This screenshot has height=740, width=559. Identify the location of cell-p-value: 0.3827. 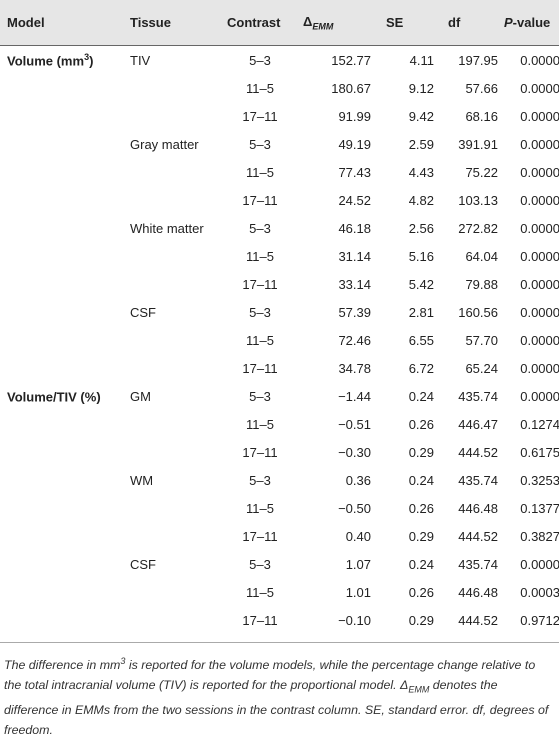
(539, 536).